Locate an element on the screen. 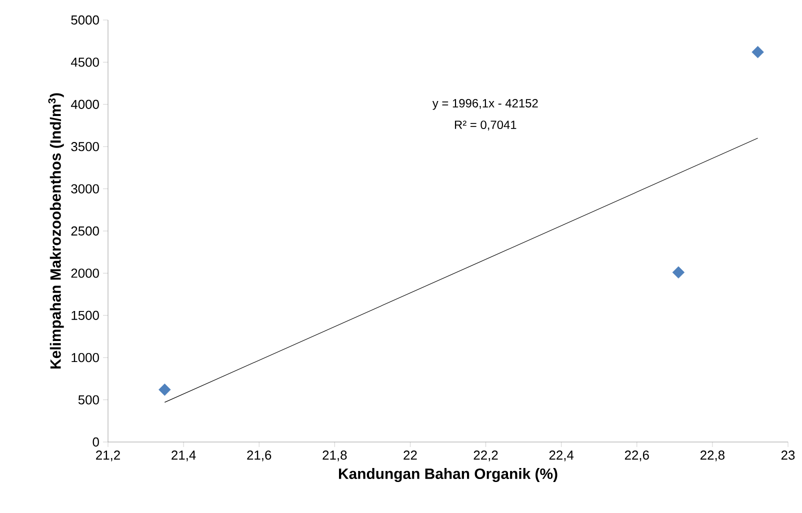  y-tick-label: 3000 is located at coordinates (85, 189).